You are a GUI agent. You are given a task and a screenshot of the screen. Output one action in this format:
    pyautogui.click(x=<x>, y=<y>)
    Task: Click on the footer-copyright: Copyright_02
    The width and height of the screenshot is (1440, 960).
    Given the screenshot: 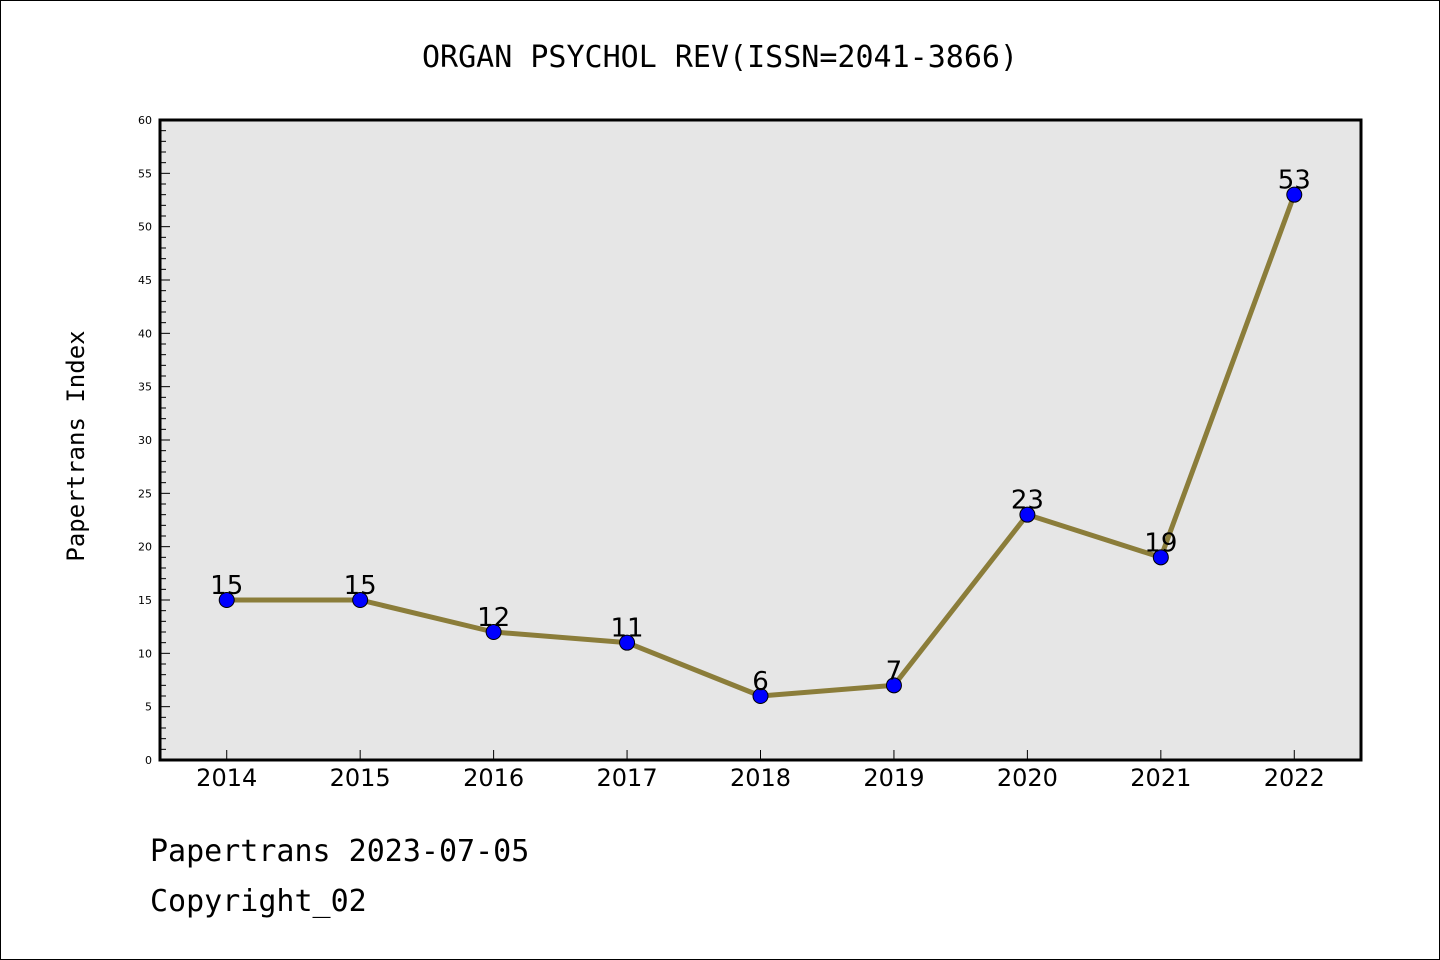 What is the action you would take?
    pyautogui.click(x=258, y=901)
    